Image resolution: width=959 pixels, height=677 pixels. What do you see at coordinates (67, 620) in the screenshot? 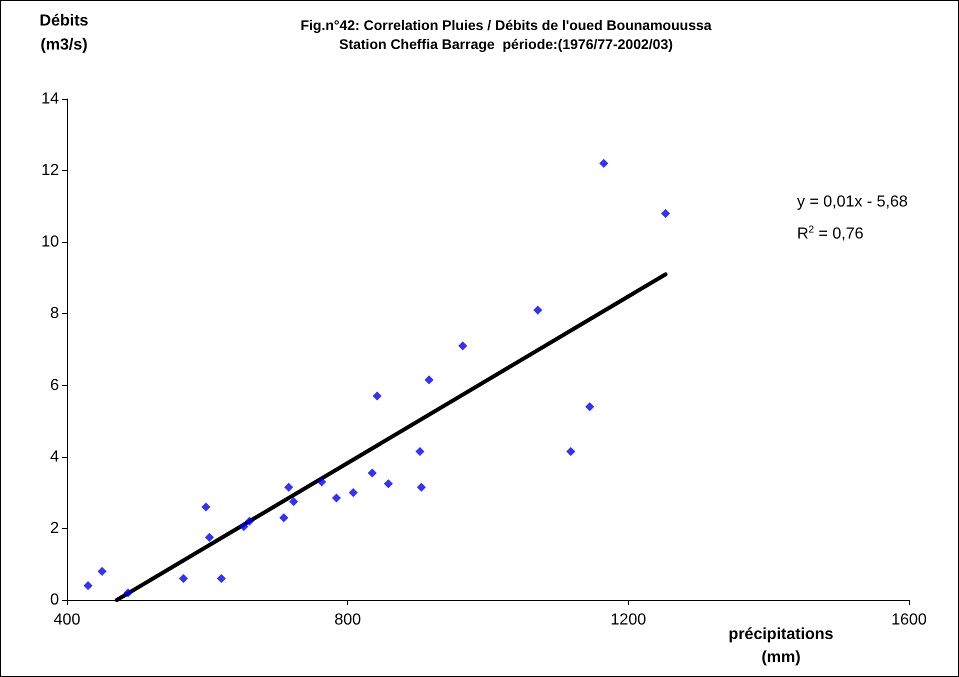
I see `x-tick-label: 400` at bounding box center [67, 620].